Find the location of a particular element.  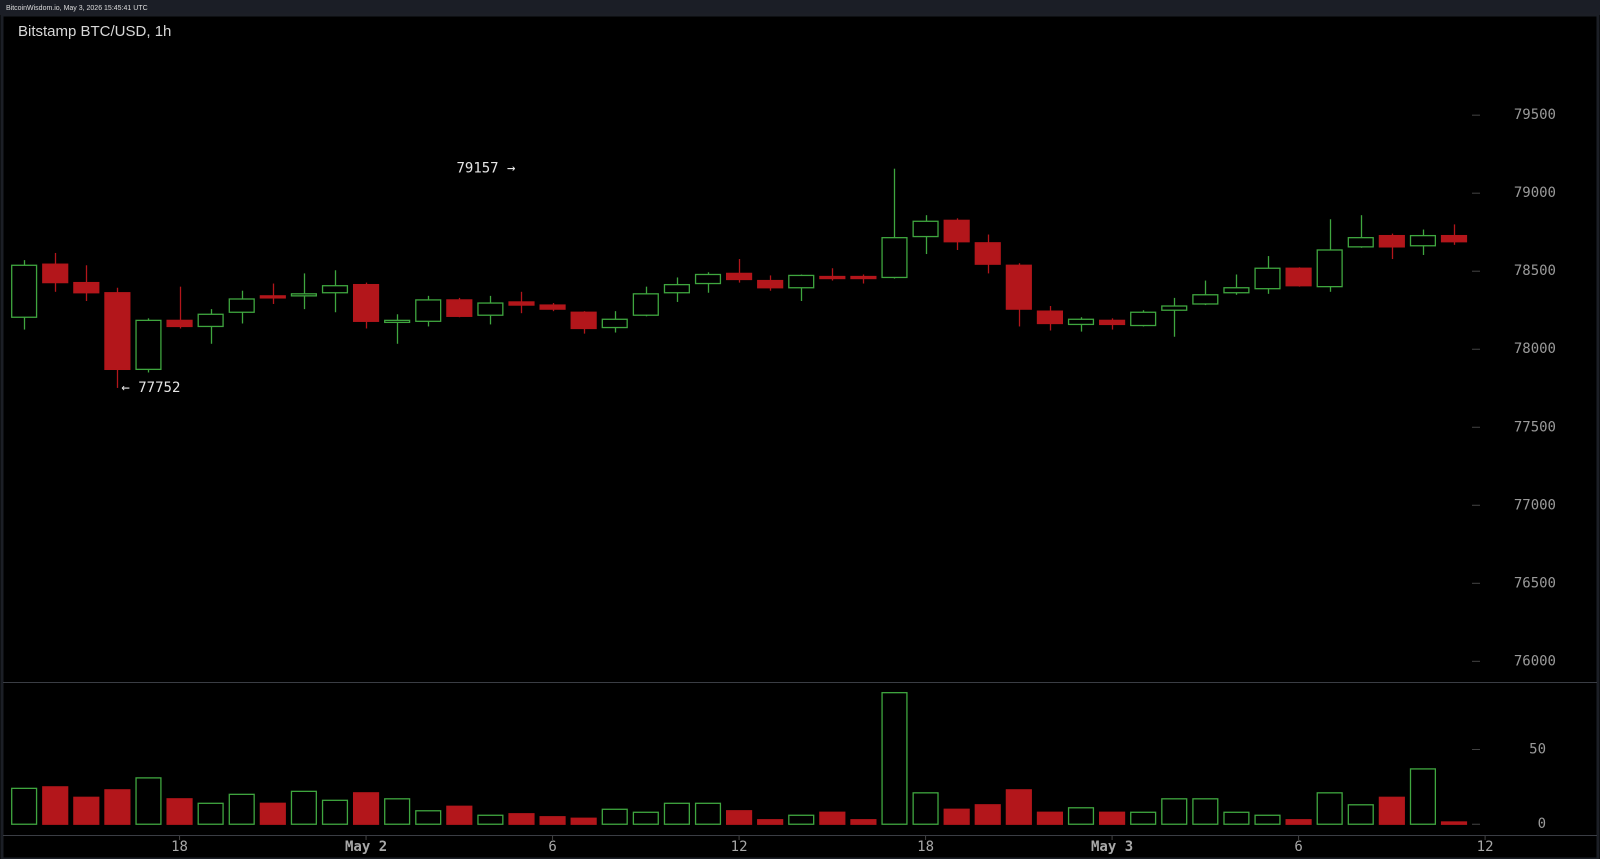

volume-tick-label: 50 is located at coordinates (1537, 749).